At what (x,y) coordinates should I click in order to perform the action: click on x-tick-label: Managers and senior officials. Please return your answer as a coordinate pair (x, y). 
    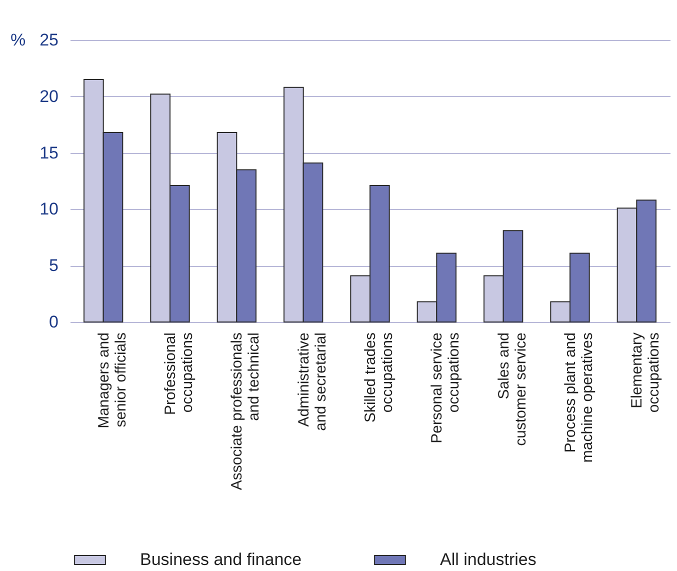
    Looking at the image, I should click on (112, 380).